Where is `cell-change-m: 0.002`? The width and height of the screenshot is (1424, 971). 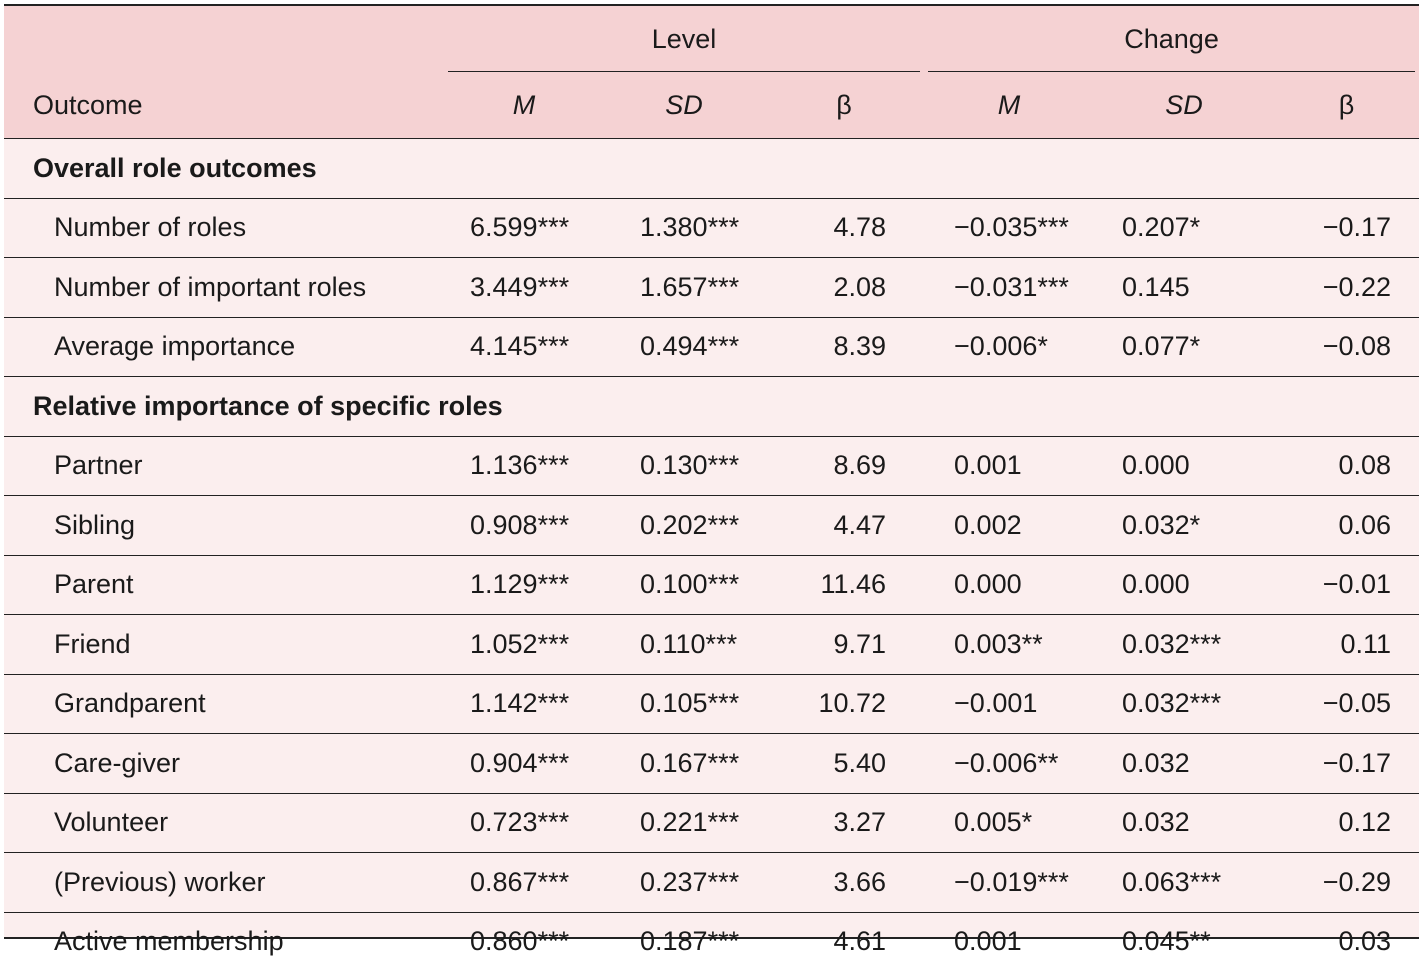
cell-change-m: 0.002 is located at coordinates (1009, 526).